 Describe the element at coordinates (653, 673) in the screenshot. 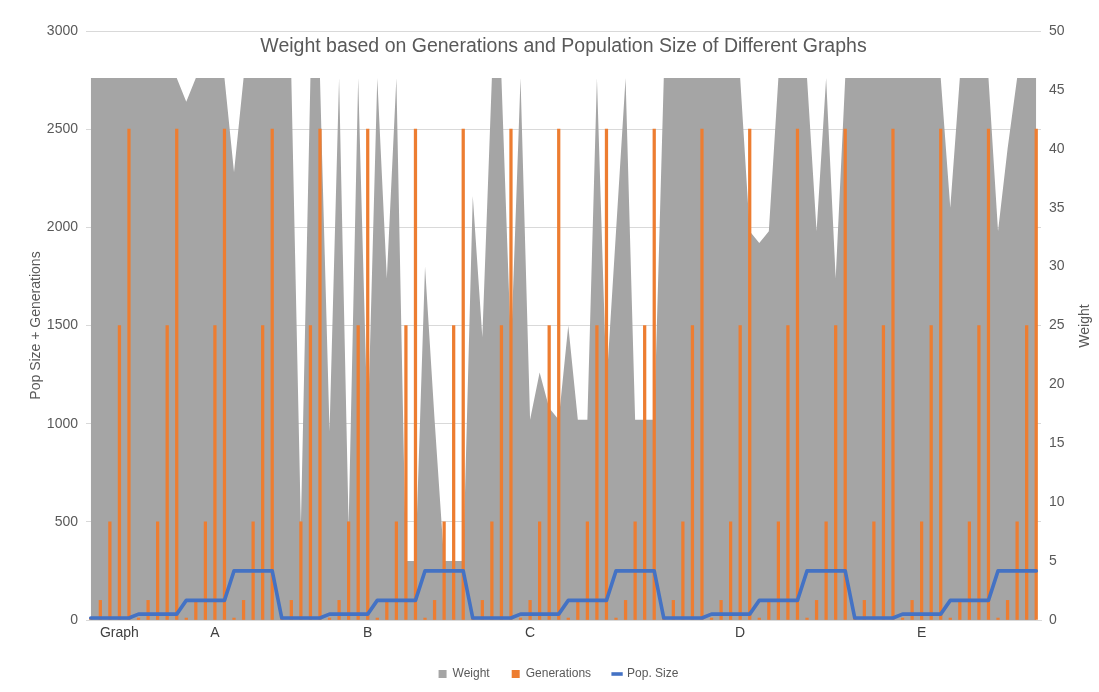

I see `legend-label: Pop. Size` at that location.